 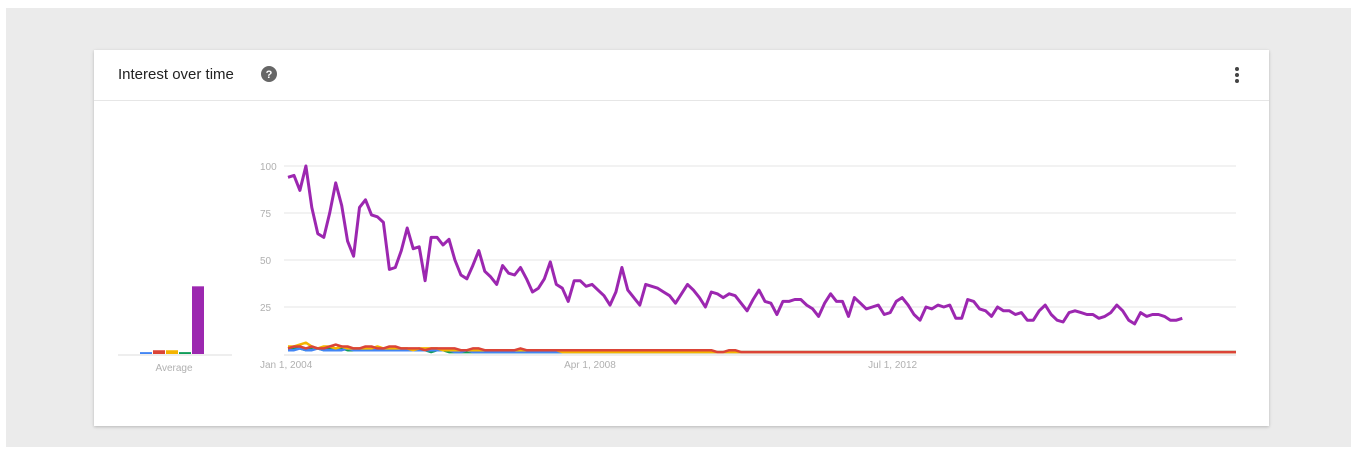 I want to click on y-tick-label: 75, so click(x=266, y=214).